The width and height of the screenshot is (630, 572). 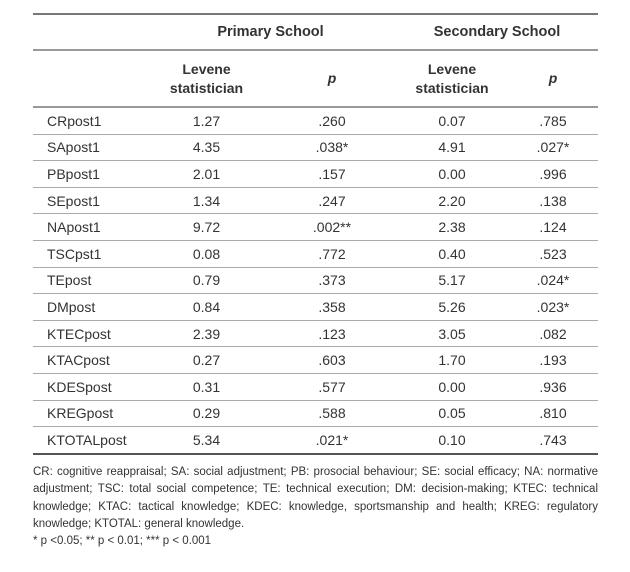 What do you see at coordinates (270, 32) in the screenshot?
I see `primary-school-header: Primary School` at bounding box center [270, 32].